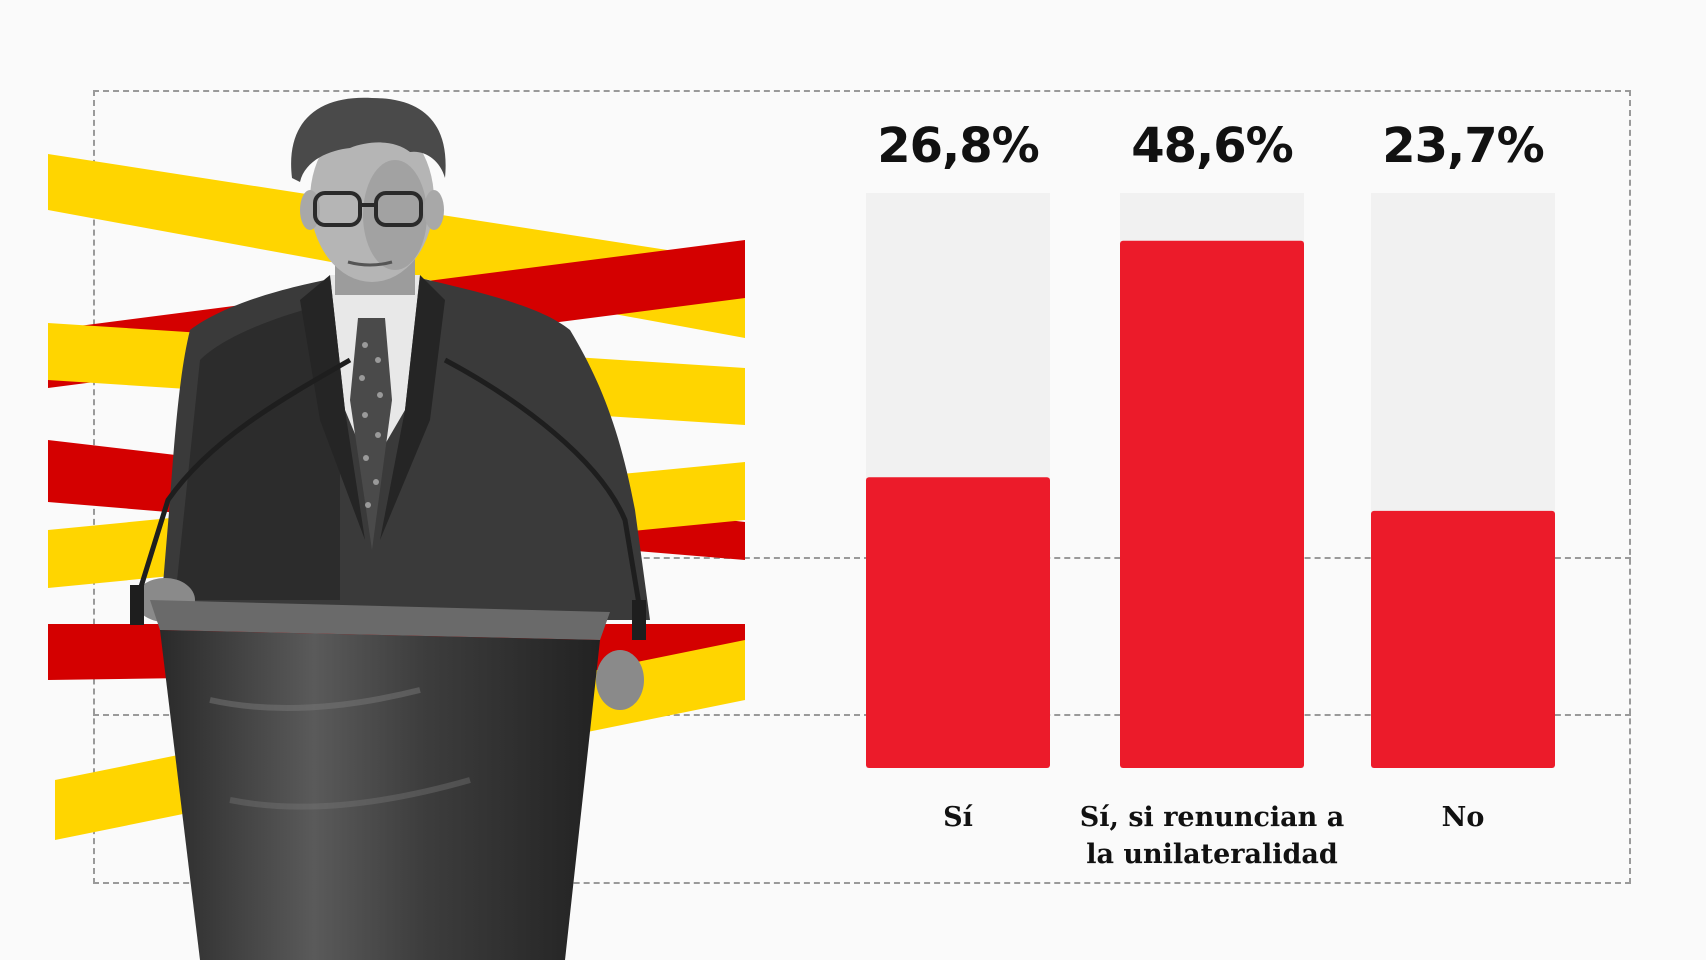 The width and height of the screenshot is (1706, 960). What do you see at coordinates (257, 450) in the screenshot?
I see `suit-shadow` at bounding box center [257, 450].